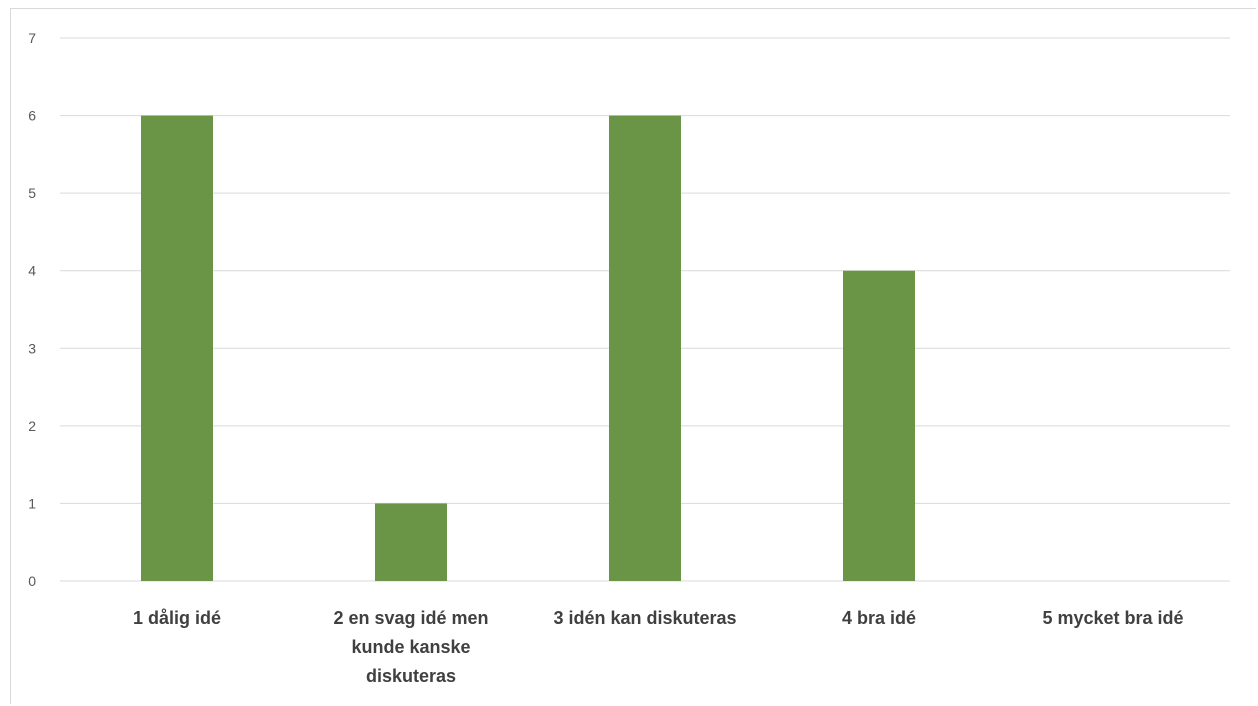  I want to click on y-tick-label: 7, so click(32, 38).